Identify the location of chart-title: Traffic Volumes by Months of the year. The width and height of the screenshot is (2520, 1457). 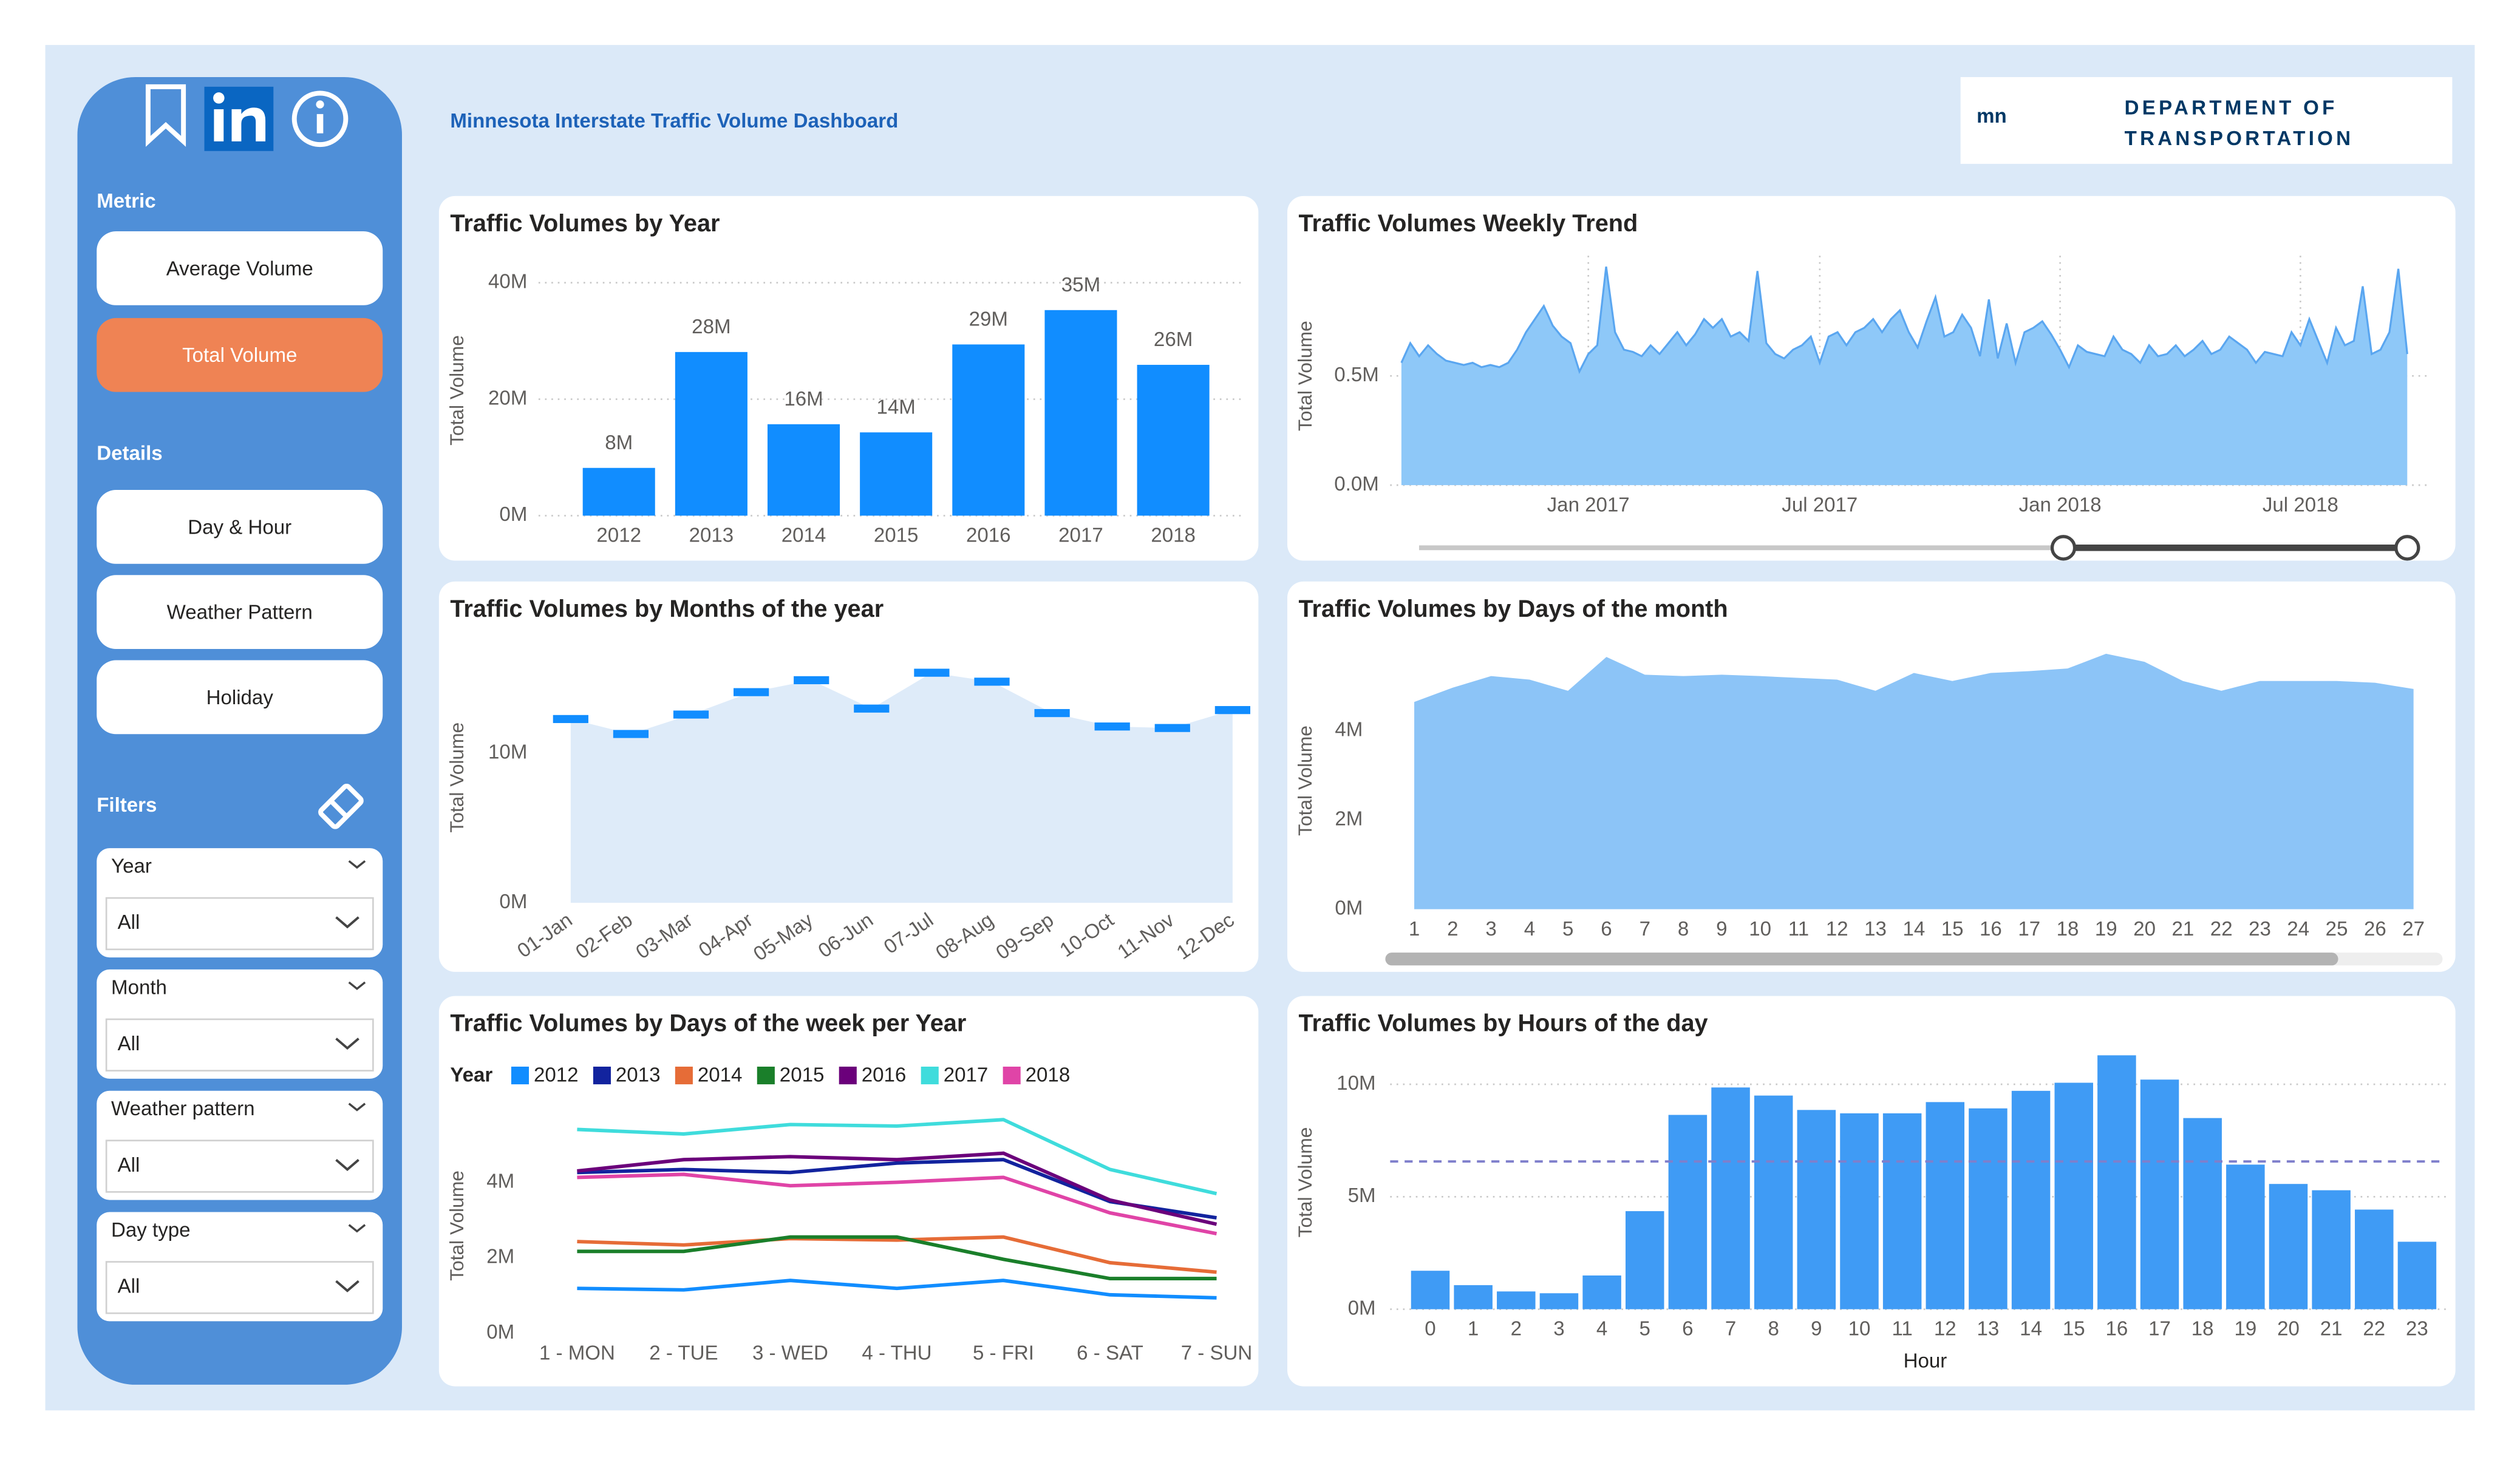
(667, 609).